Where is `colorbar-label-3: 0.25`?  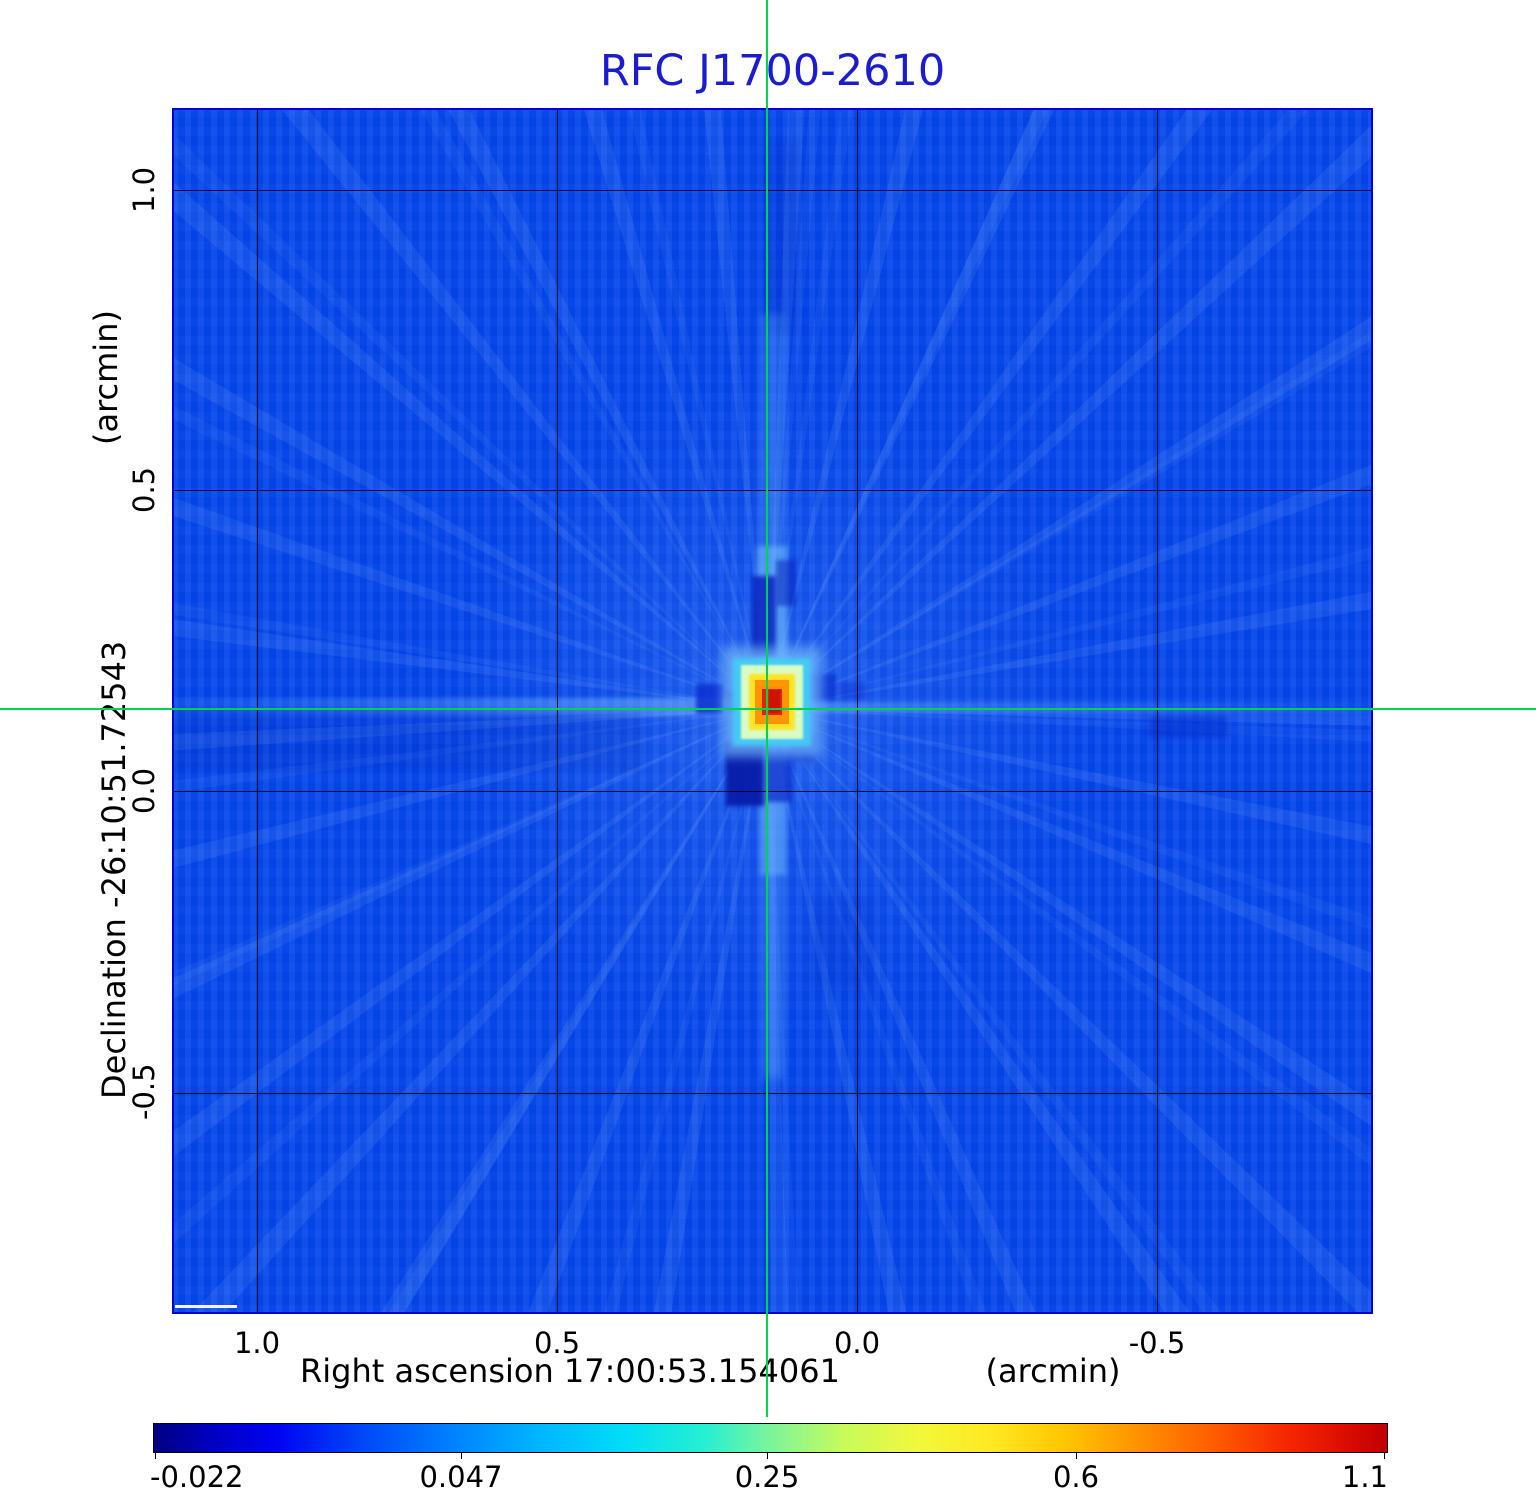 colorbar-label-3: 0.25 is located at coordinates (767, 1477).